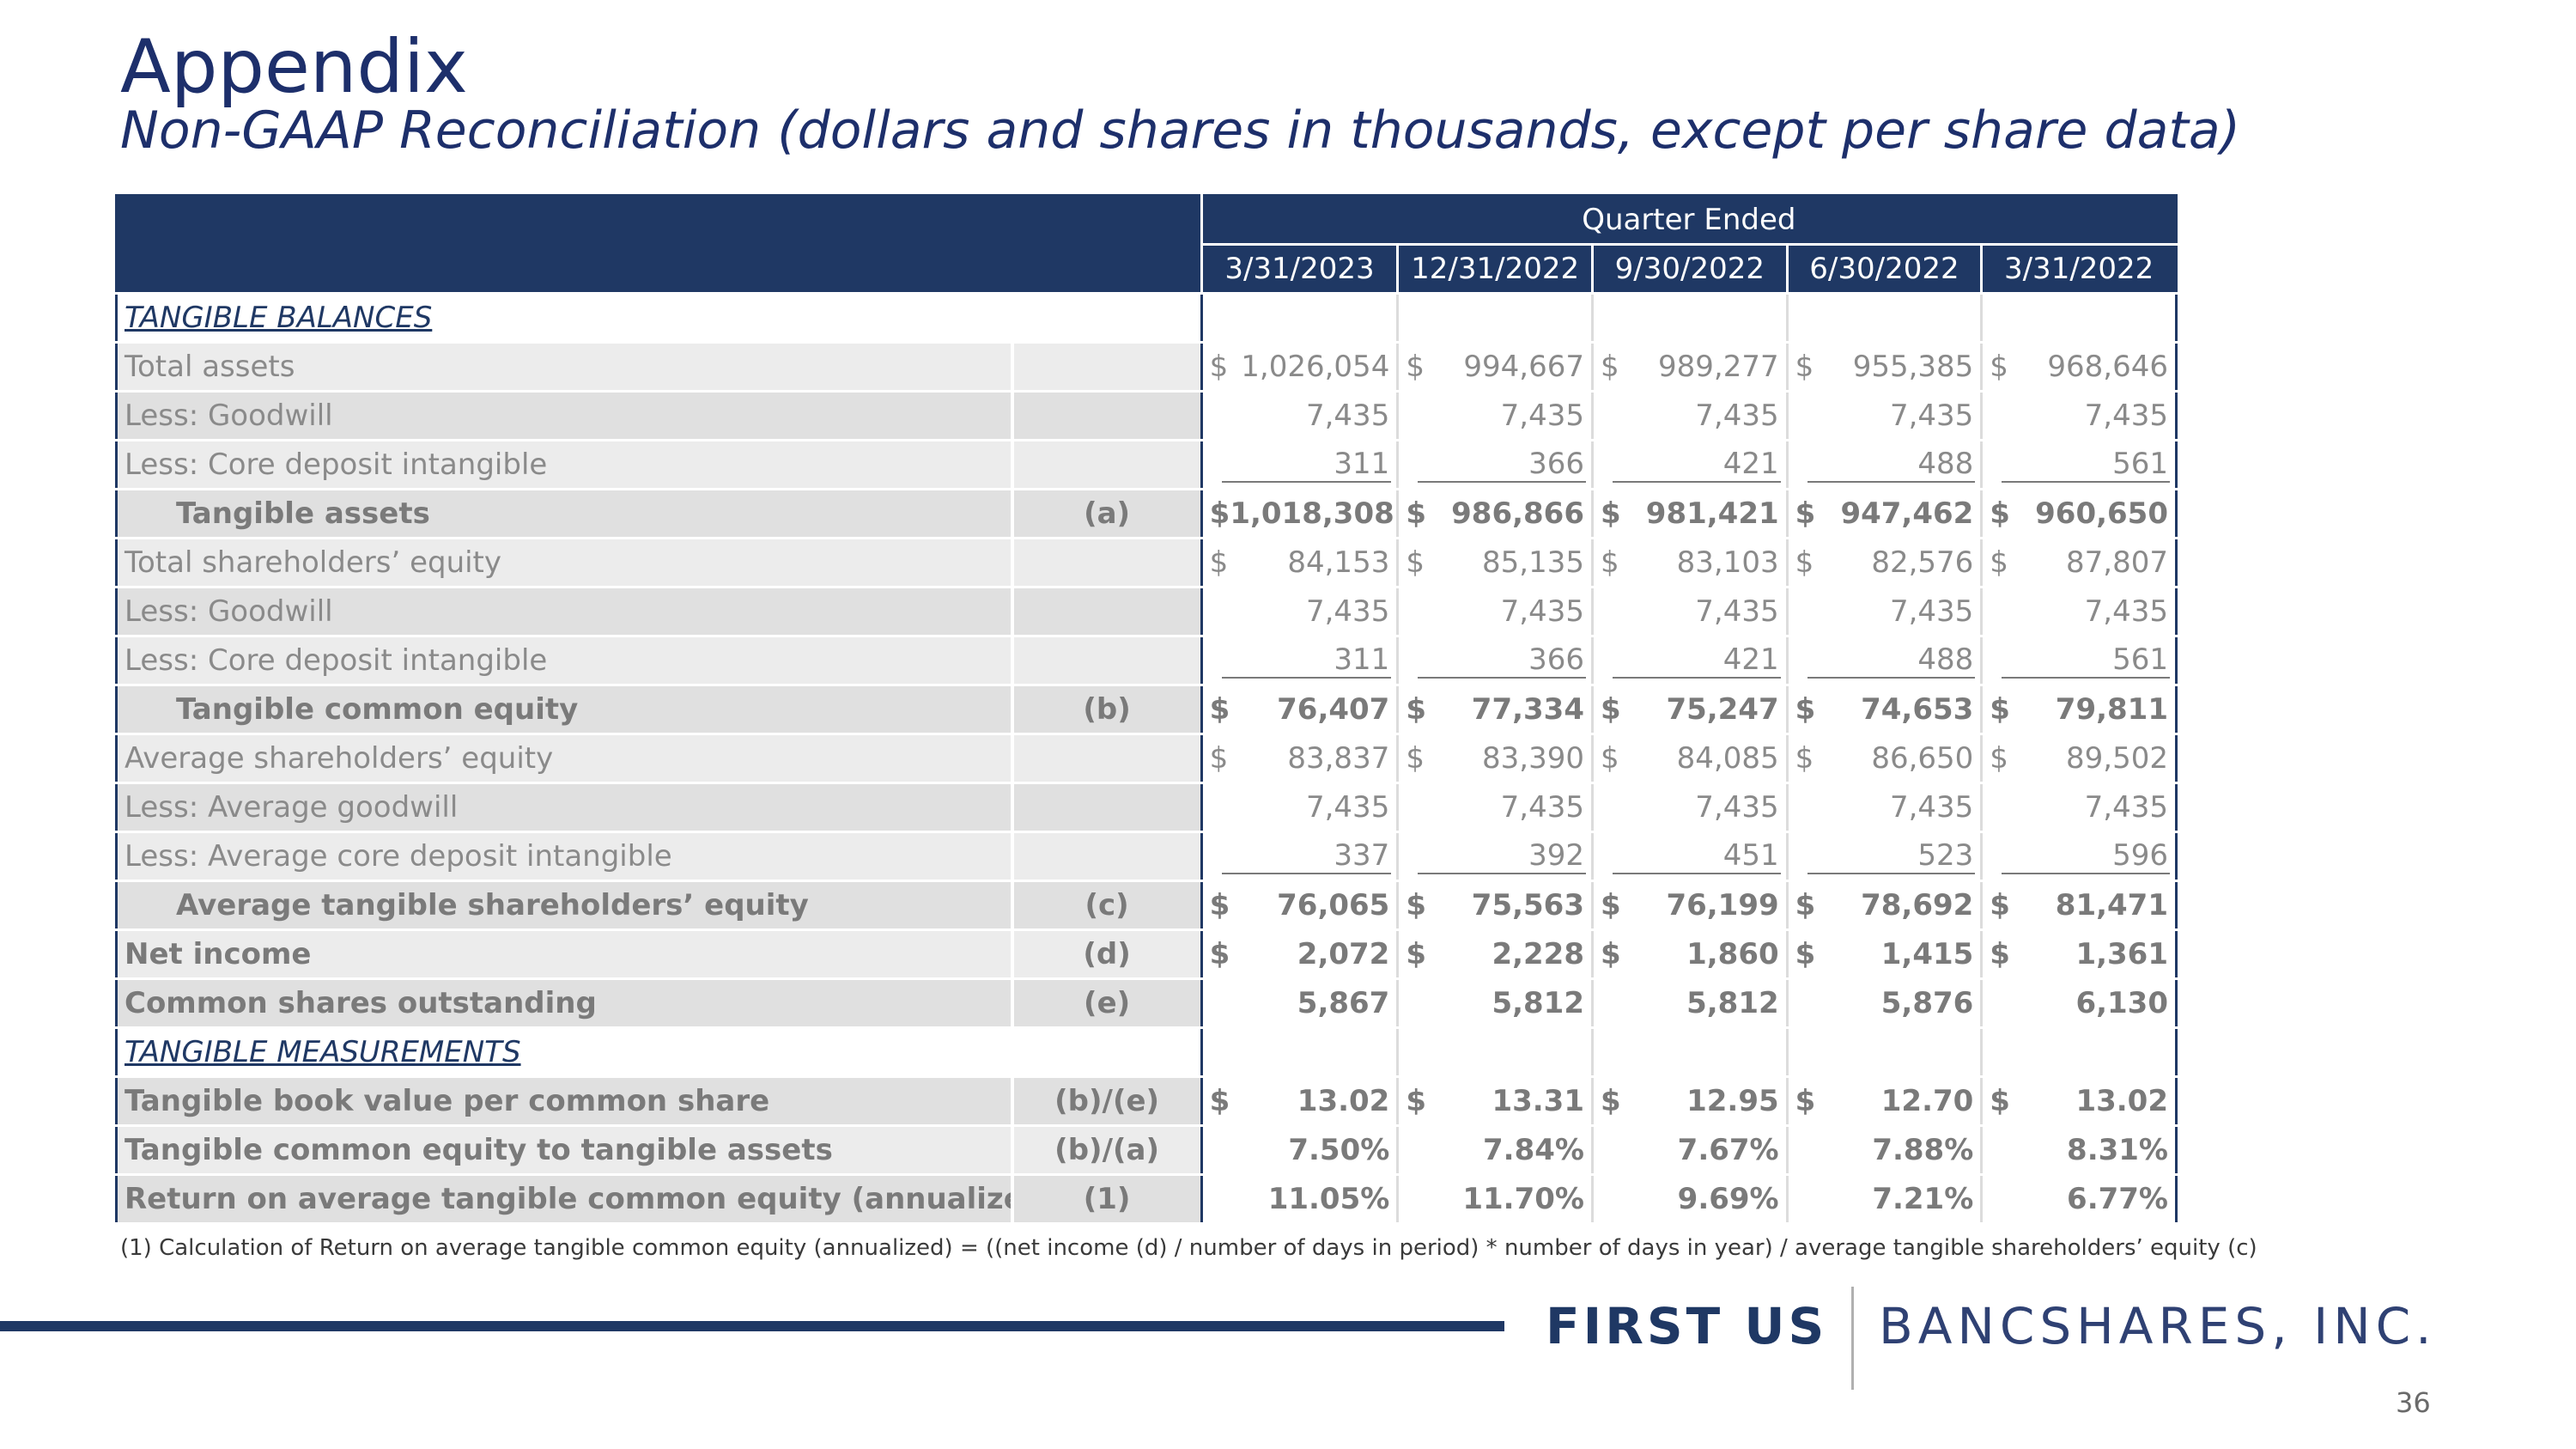 The height and width of the screenshot is (1449, 2576). I want to click on value-cell: 421, so click(1689, 465).